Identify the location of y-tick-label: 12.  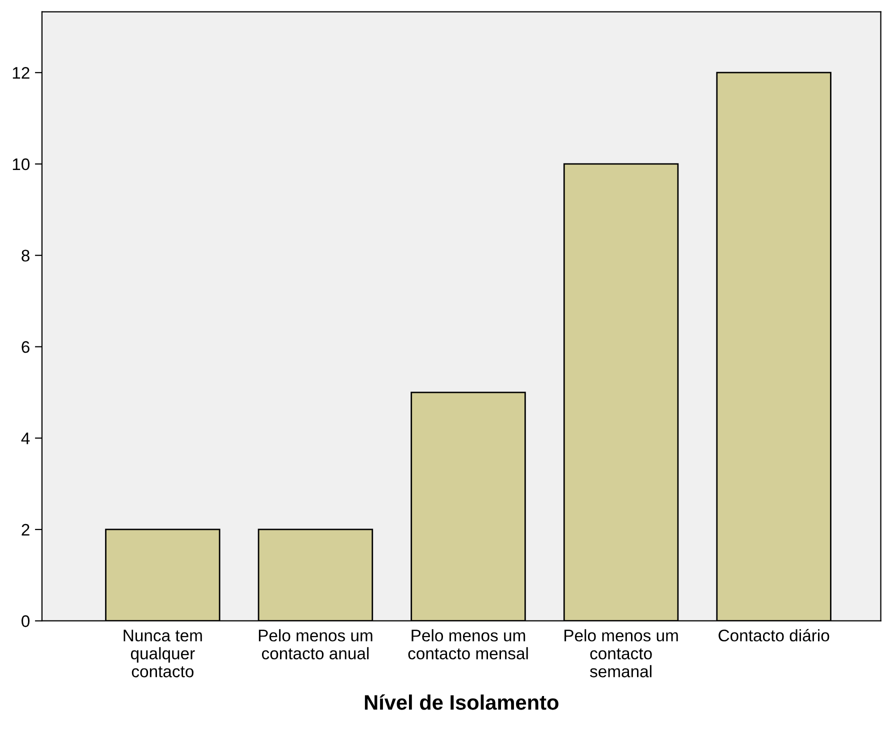
(21, 73).